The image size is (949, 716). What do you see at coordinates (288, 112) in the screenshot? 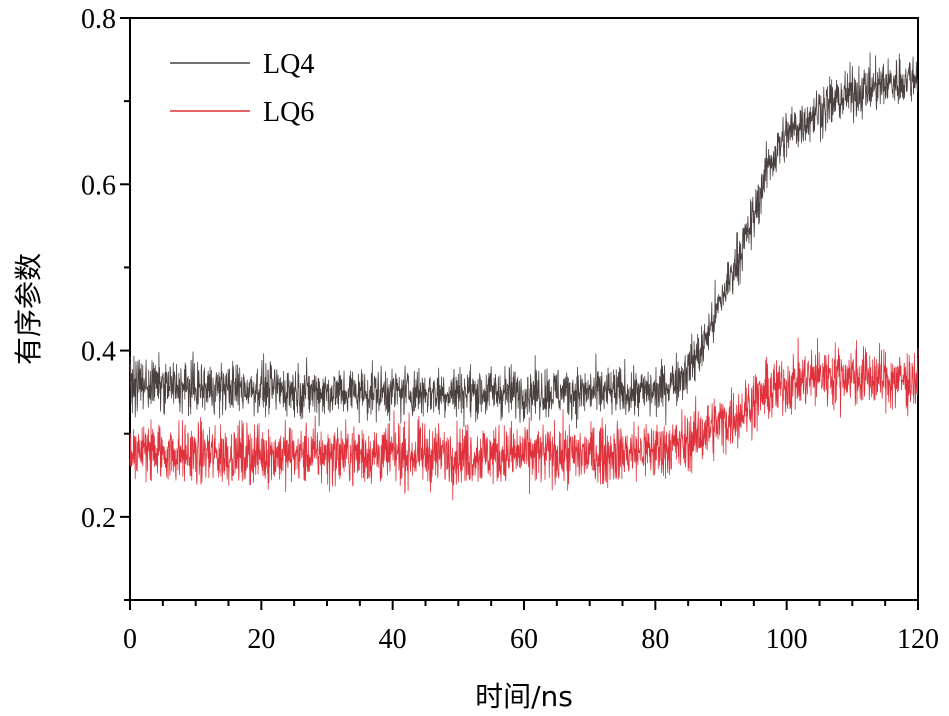
I see `legend-label-lq6: LQ6` at bounding box center [288, 112].